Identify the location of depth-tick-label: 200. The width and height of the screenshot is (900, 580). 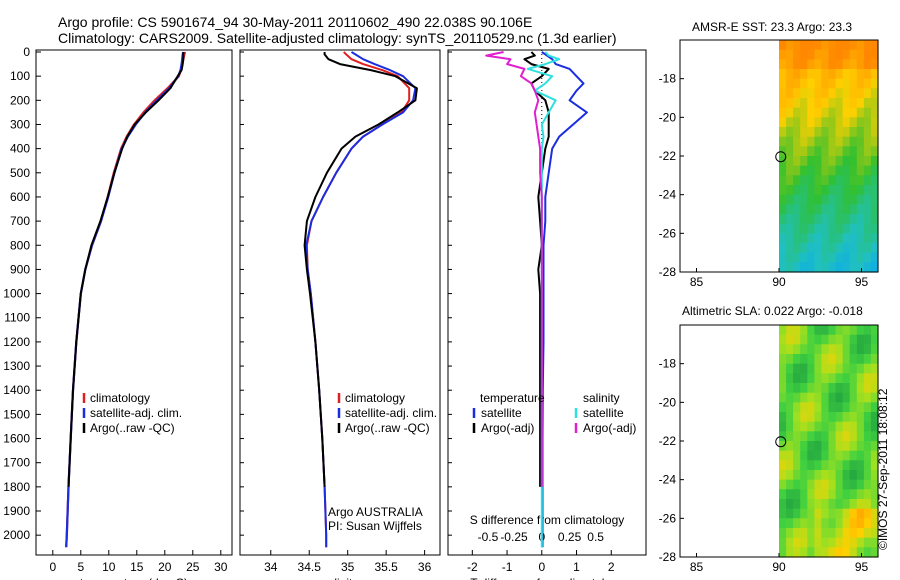
(20, 100).